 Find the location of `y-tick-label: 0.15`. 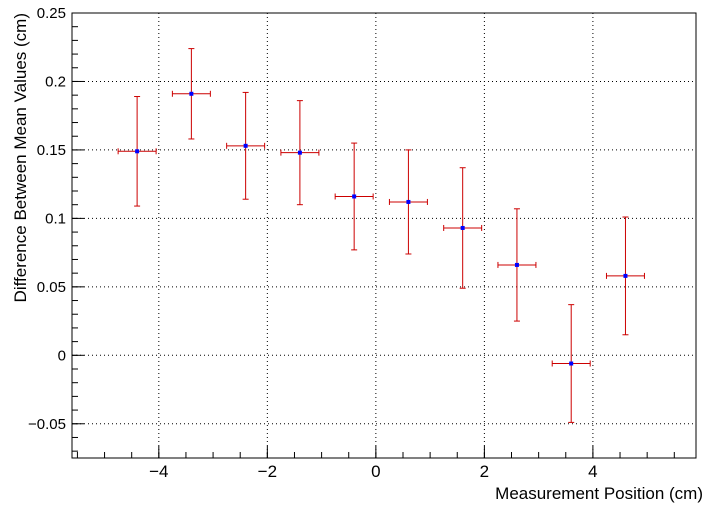

y-tick-label: 0.15 is located at coordinates (51, 150).